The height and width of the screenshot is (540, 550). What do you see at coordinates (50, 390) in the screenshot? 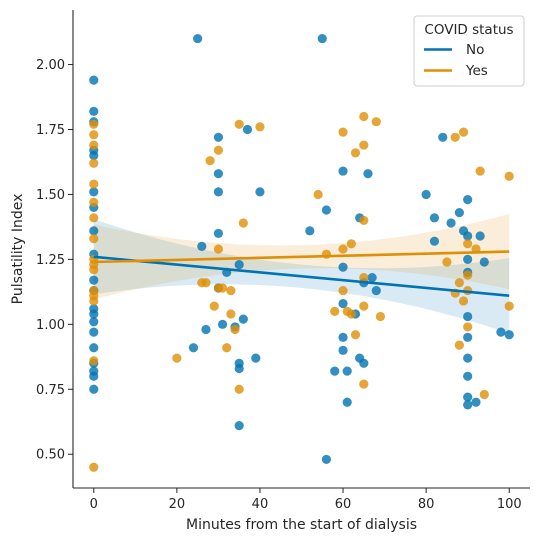
I see `y-tick-label: 0.75` at bounding box center [50, 390].